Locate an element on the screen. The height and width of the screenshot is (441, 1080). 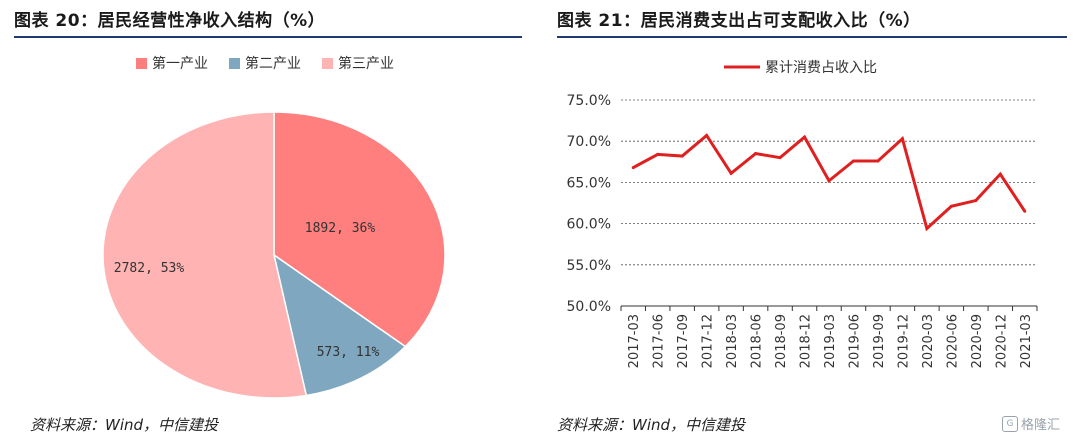
x-tick-label-1: 2017-03 is located at coordinates (634, 341).